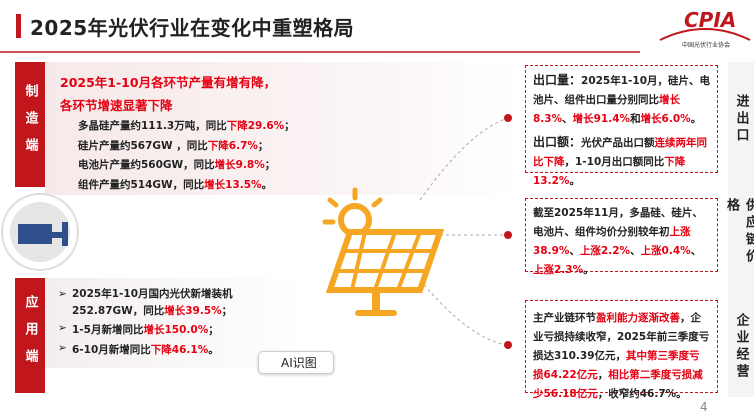 This screenshot has width=754, height=419. What do you see at coordinates (620, 152) in the screenshot?
I see `text-run: 连续两年同比下降` at bounding box center [620, 152].